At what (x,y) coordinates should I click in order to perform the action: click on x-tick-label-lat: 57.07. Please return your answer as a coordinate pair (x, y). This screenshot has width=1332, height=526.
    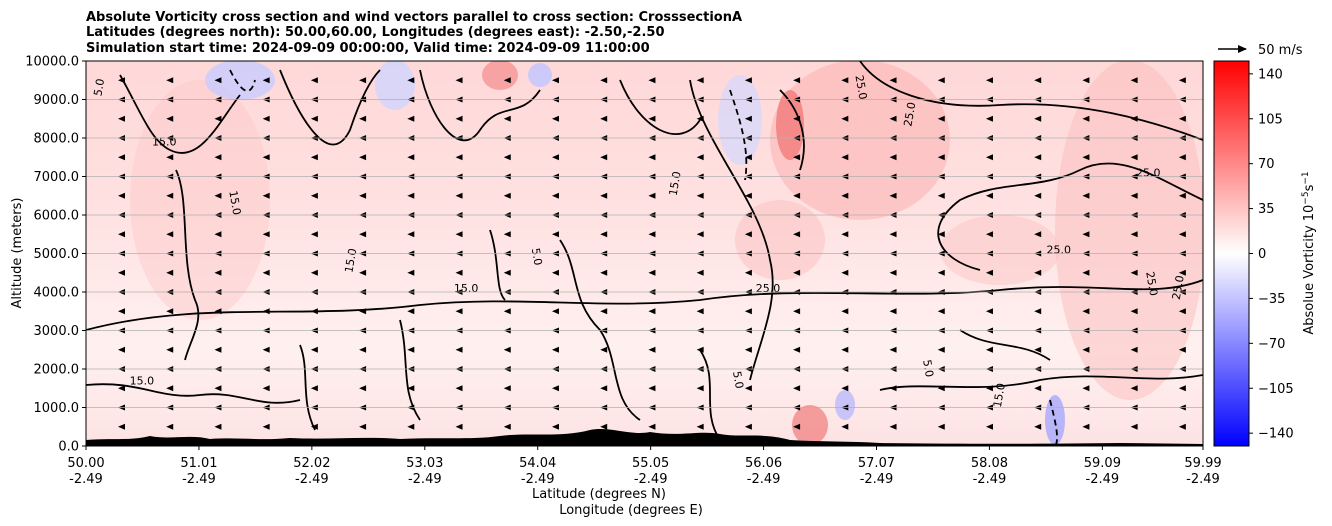
    Looking at the image, I should click on (876, 463).